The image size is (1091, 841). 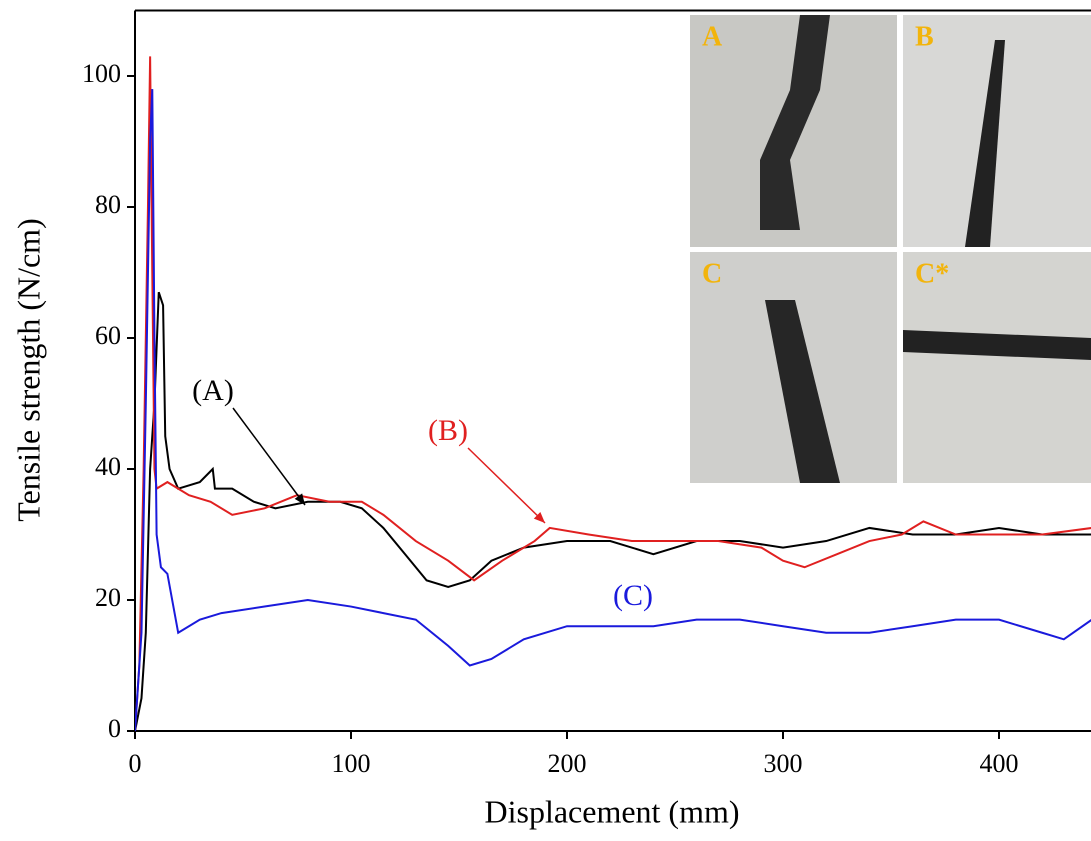 What do you see at coordinates (712, 273) in the screenshot?
I see `inset-label: C` at bounding box center [712, 273].